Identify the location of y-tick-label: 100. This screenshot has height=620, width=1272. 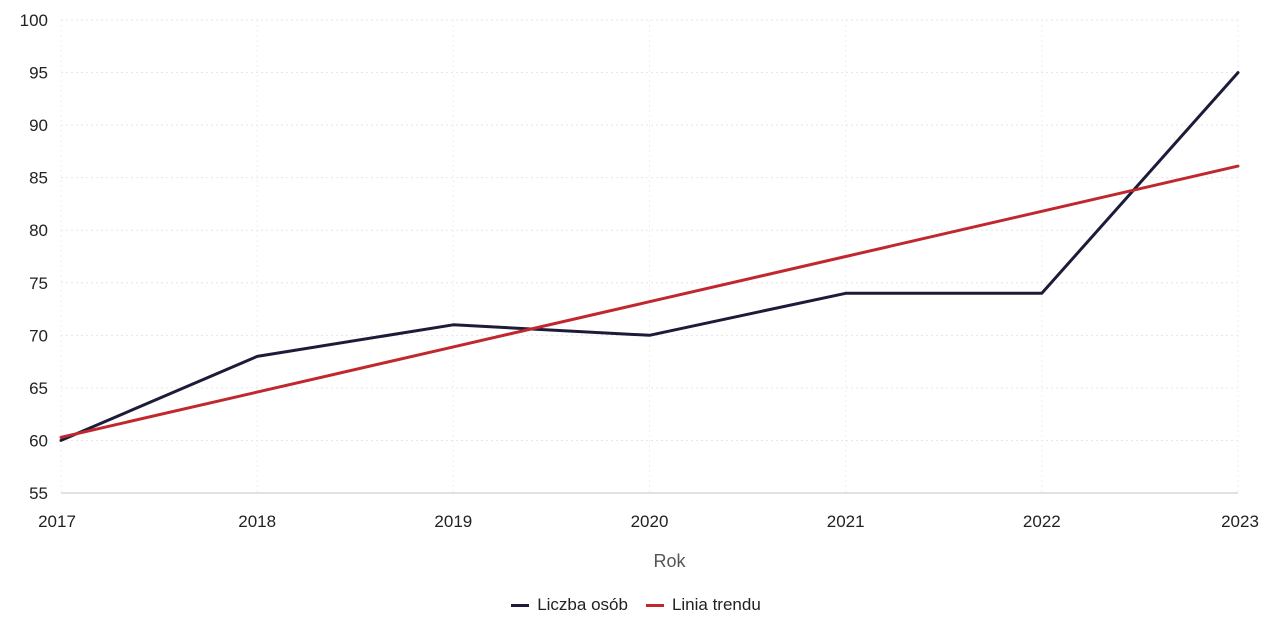
(34, 20).